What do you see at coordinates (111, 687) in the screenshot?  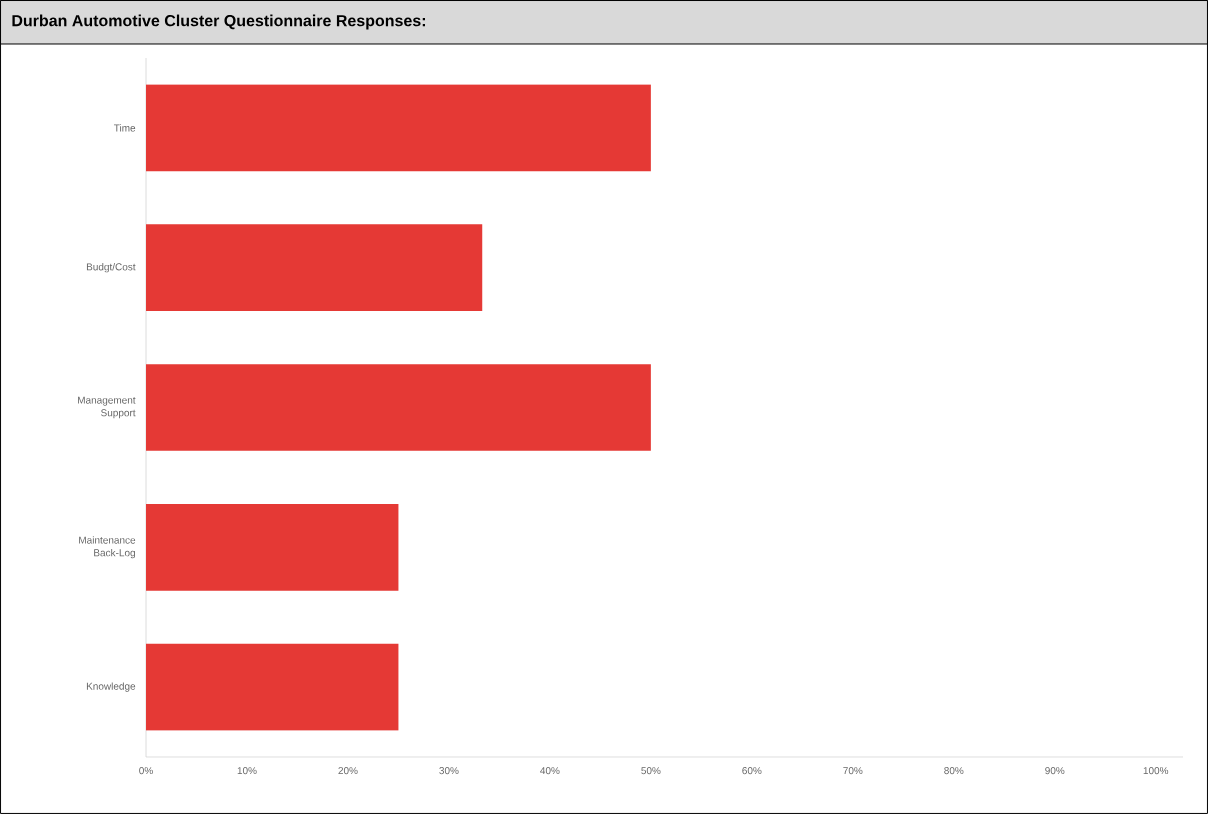 I see `y-tick-label: Knowledge` at bounding box center [111, 687].